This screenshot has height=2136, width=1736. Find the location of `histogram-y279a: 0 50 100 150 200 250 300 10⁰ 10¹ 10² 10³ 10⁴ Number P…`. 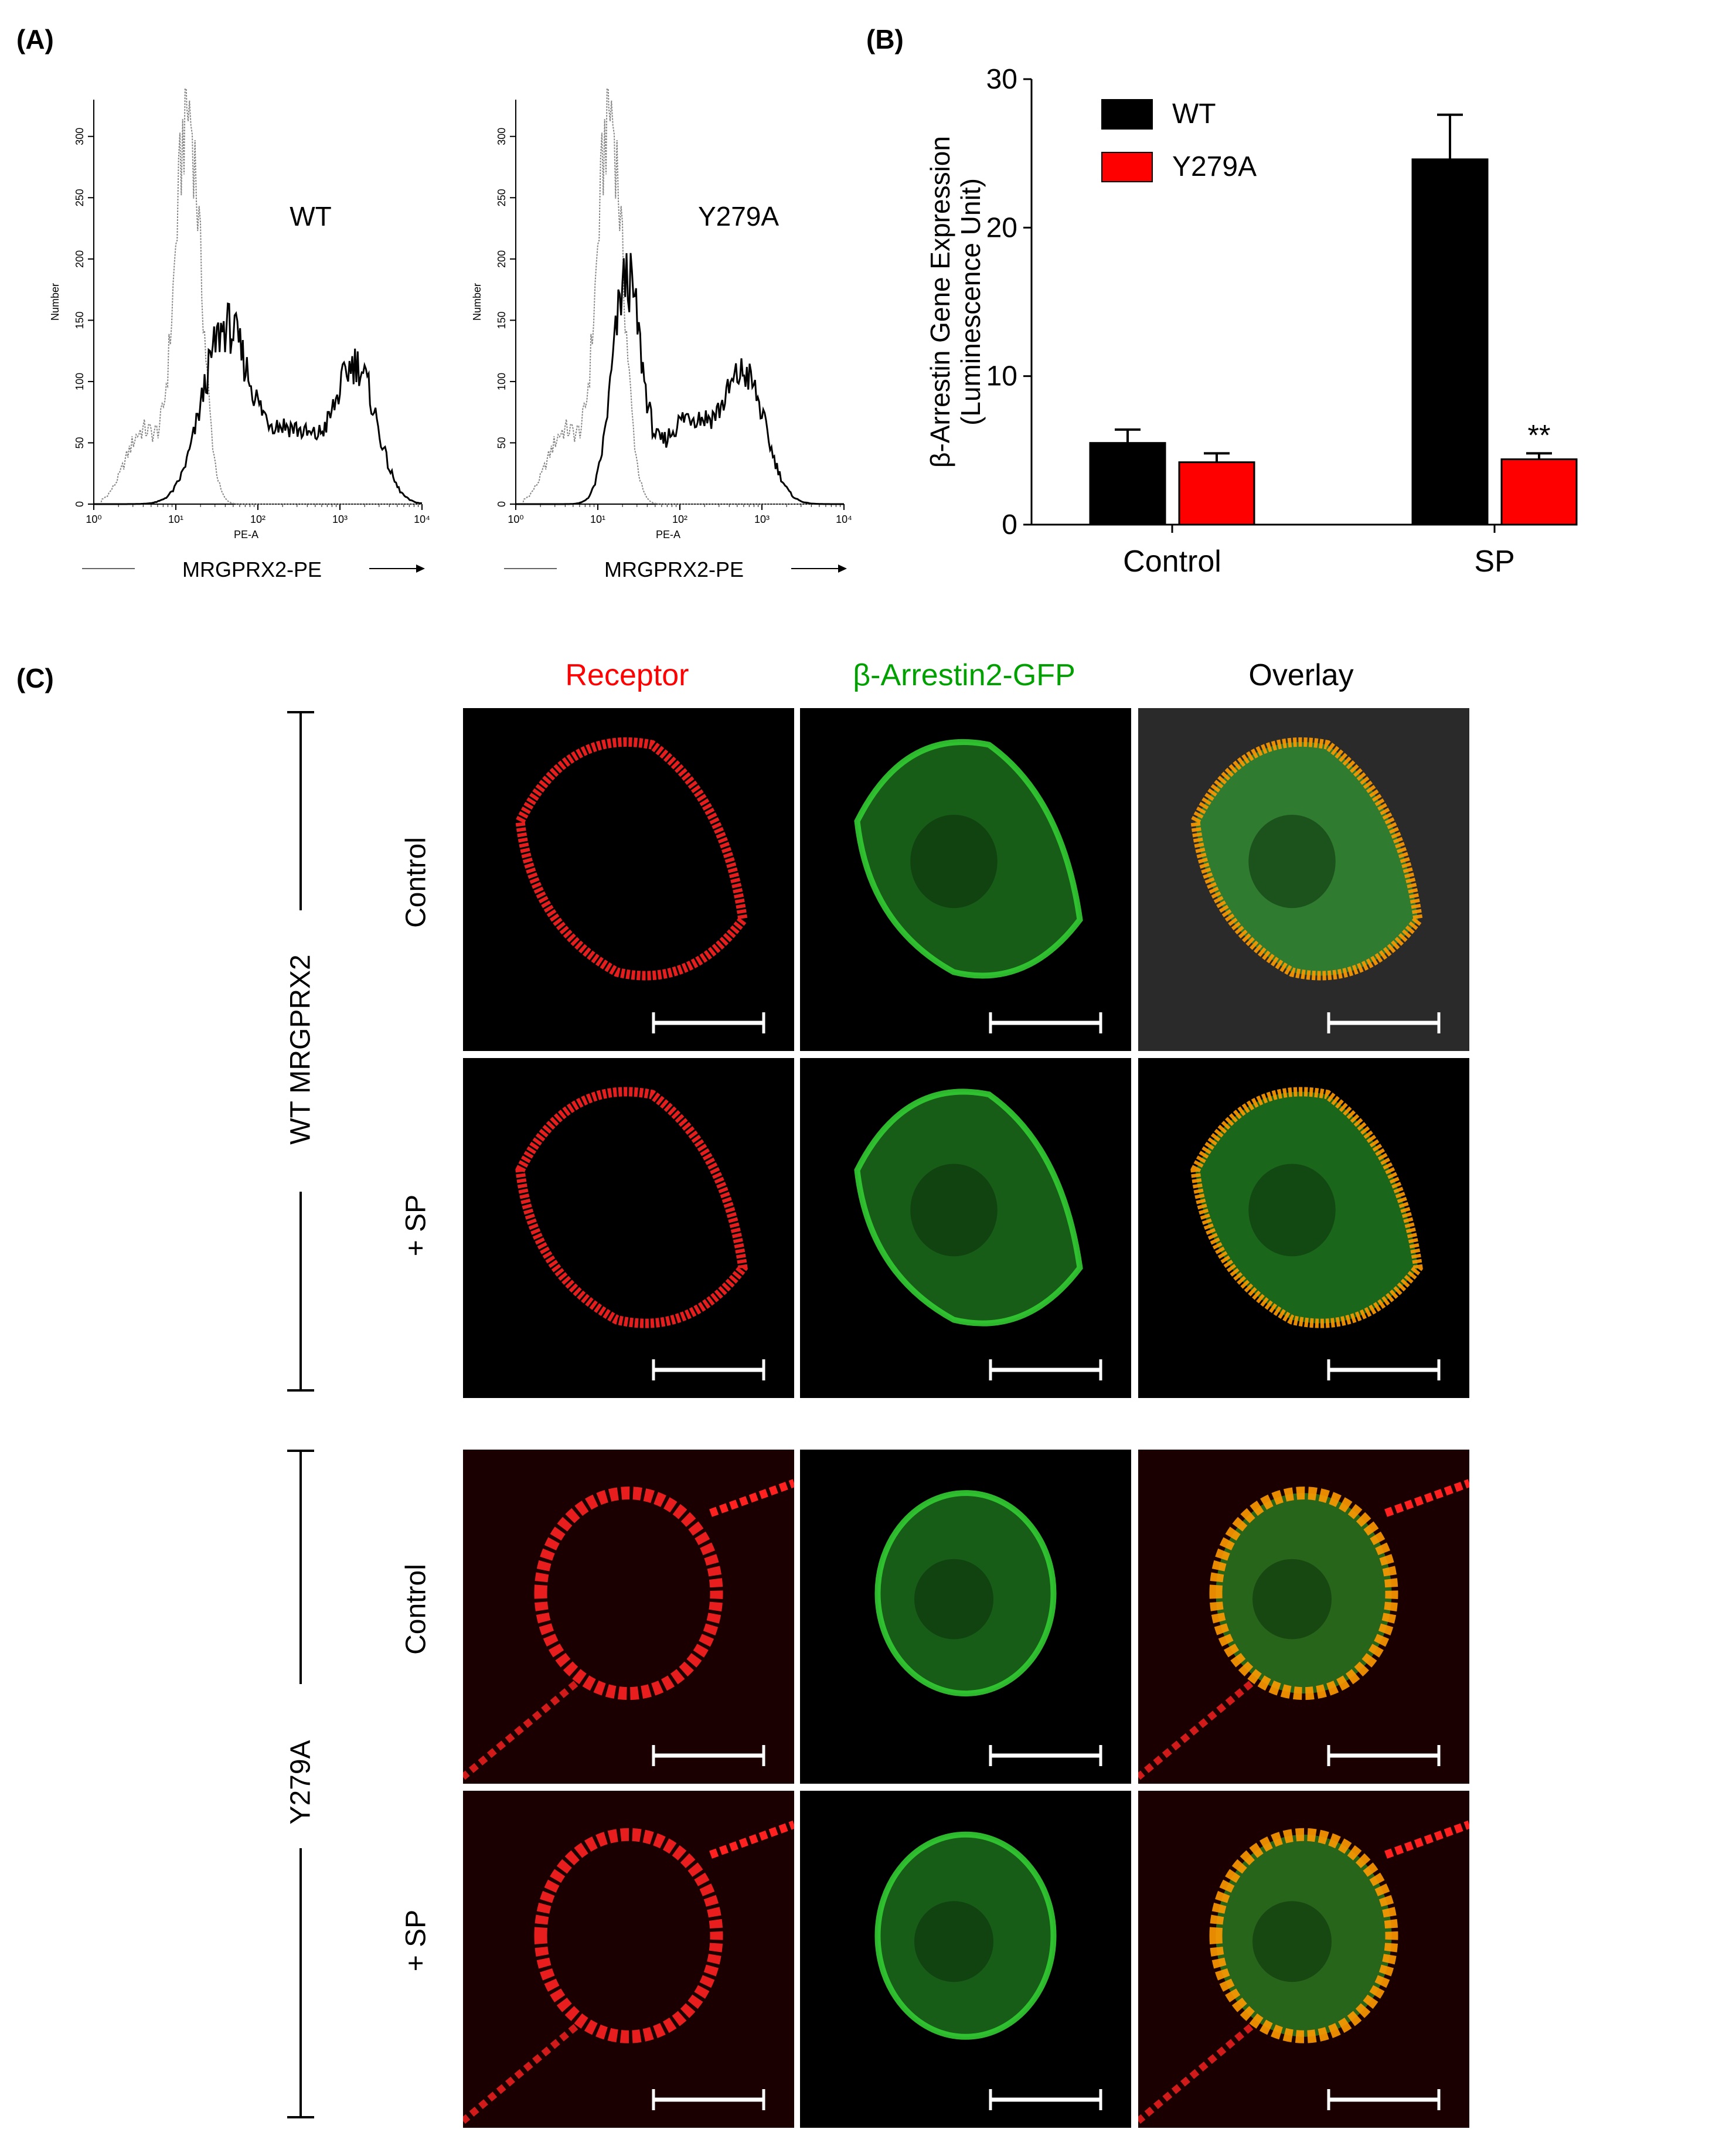

histogram-y279a: 0 50 100 150 200 250 300 10⁰ 10¹ 10² 10³ 10⁴ Number P… is located at coordinates (661, 334).